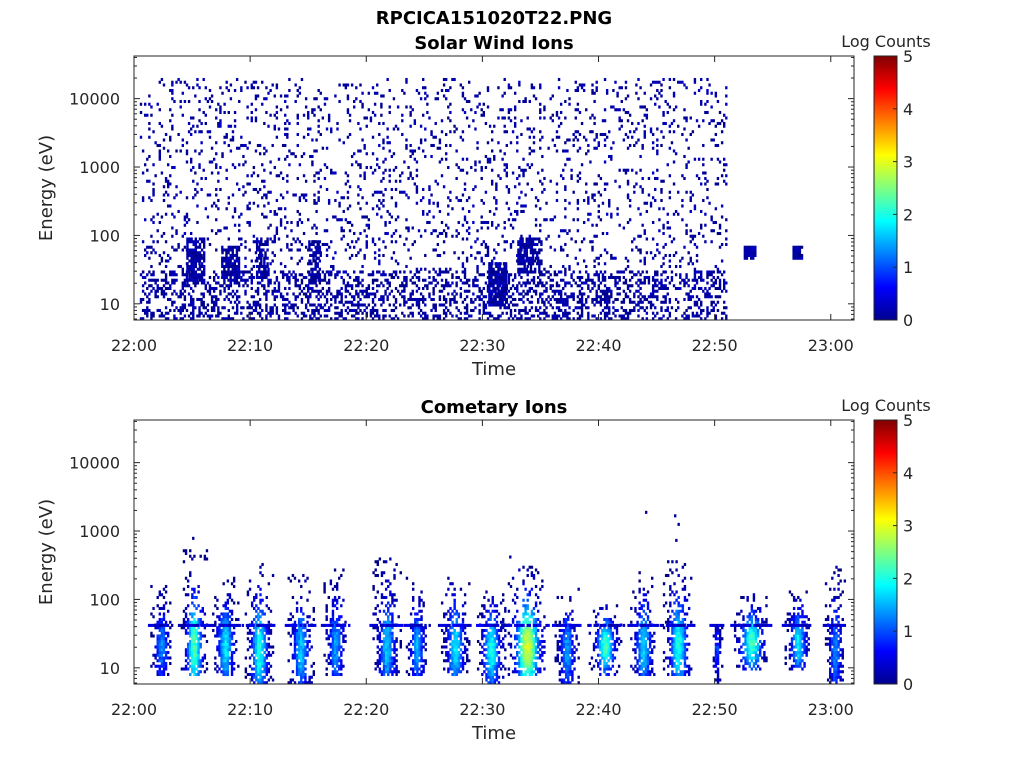 Image resolution: width=1024 pixels, height=768 pixels. What do you see at coordinates (908, 214) in the screenshot?
I see `colorbar-tick-label: 2` at bounding box center [908, 214].